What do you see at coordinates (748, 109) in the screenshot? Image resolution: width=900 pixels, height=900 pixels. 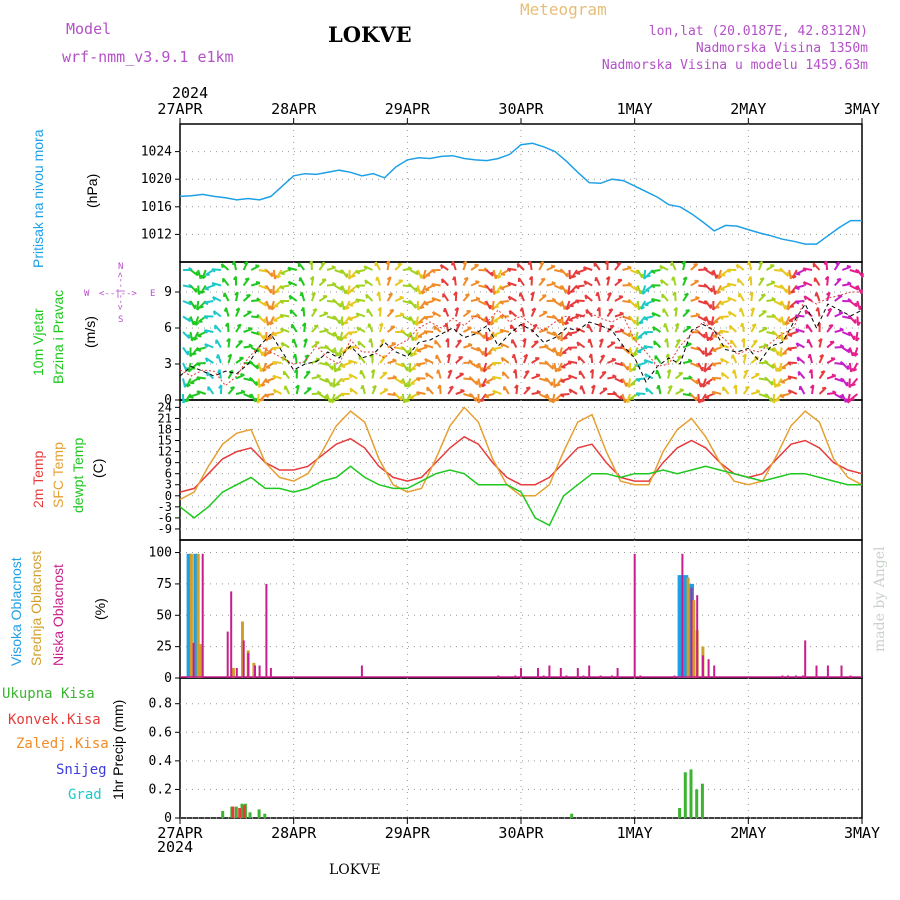 I see `top-date-label: 2MAY` at bounding box center [748, 109].